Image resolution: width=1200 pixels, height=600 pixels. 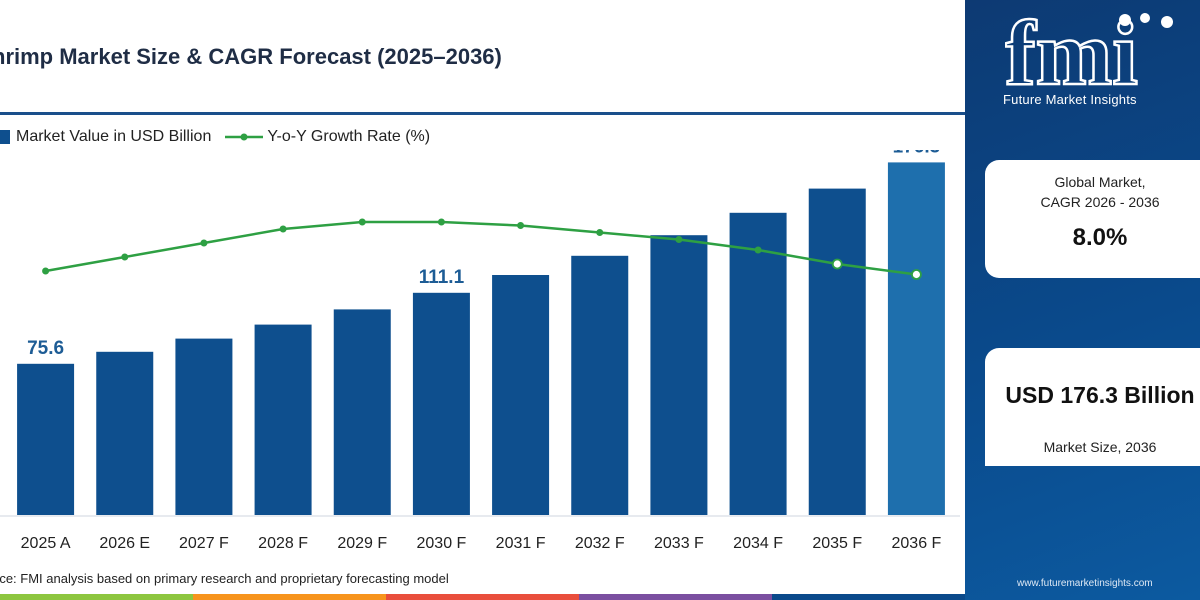 What do you see at coordinates (600, 543) in the screenshot?
I see `x-tick-label: 2032 F` at bounding box center [600, 543].